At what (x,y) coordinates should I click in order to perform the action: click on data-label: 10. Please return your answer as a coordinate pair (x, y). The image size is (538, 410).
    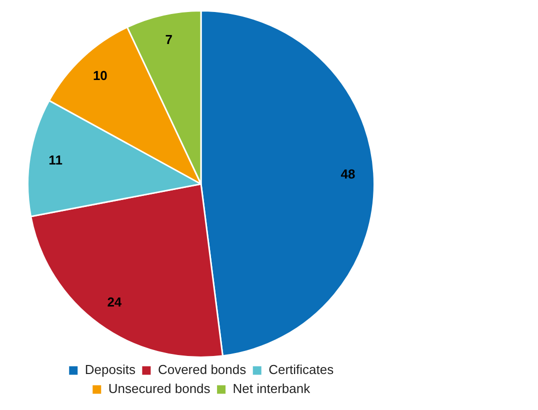
    Looking at the image, I should click on (100, 76).